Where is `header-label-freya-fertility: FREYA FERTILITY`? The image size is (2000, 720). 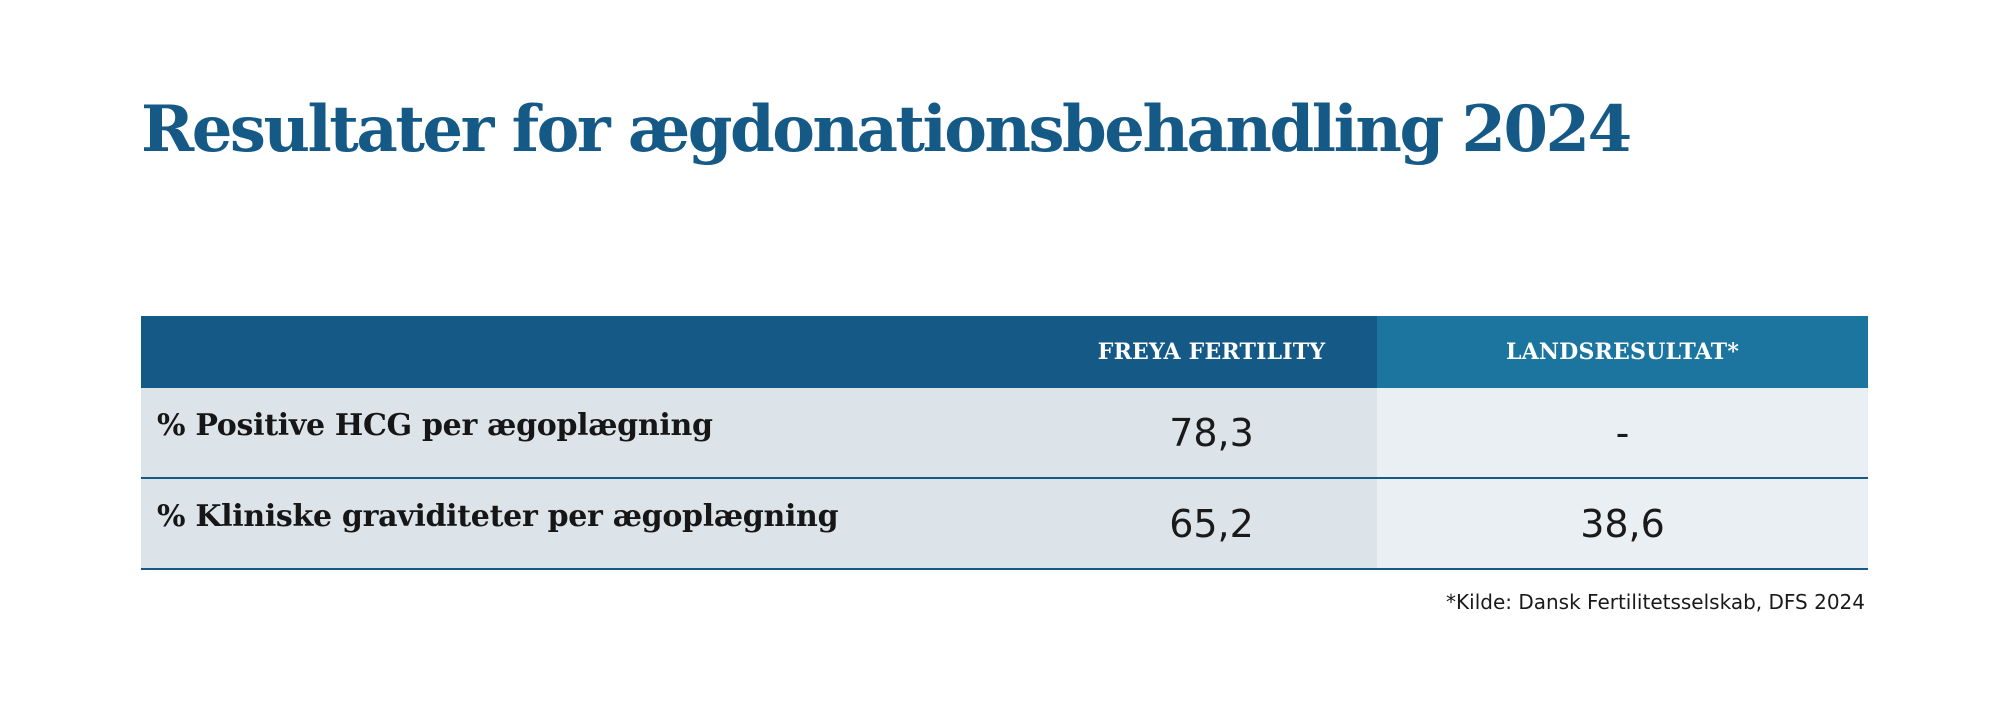 header-label-freya-fertility: FREYA FERTILITY is located at coordinates (1211, 352).